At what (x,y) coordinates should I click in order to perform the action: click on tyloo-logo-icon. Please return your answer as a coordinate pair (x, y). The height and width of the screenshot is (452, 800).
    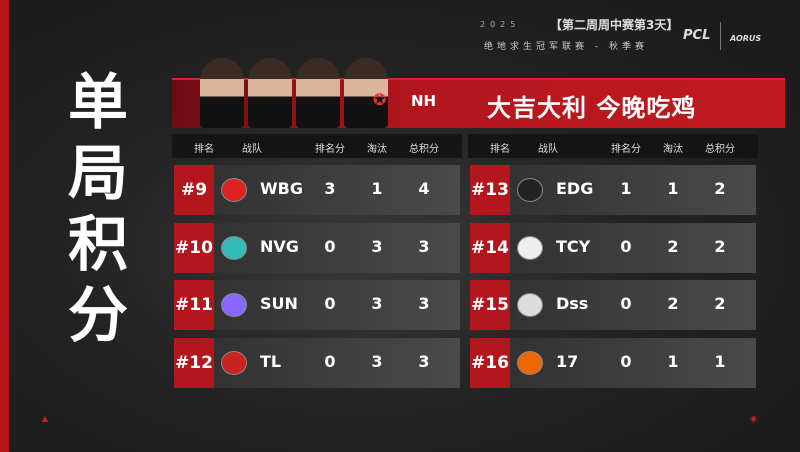
    Looking at the image, I should click on (234, 363).